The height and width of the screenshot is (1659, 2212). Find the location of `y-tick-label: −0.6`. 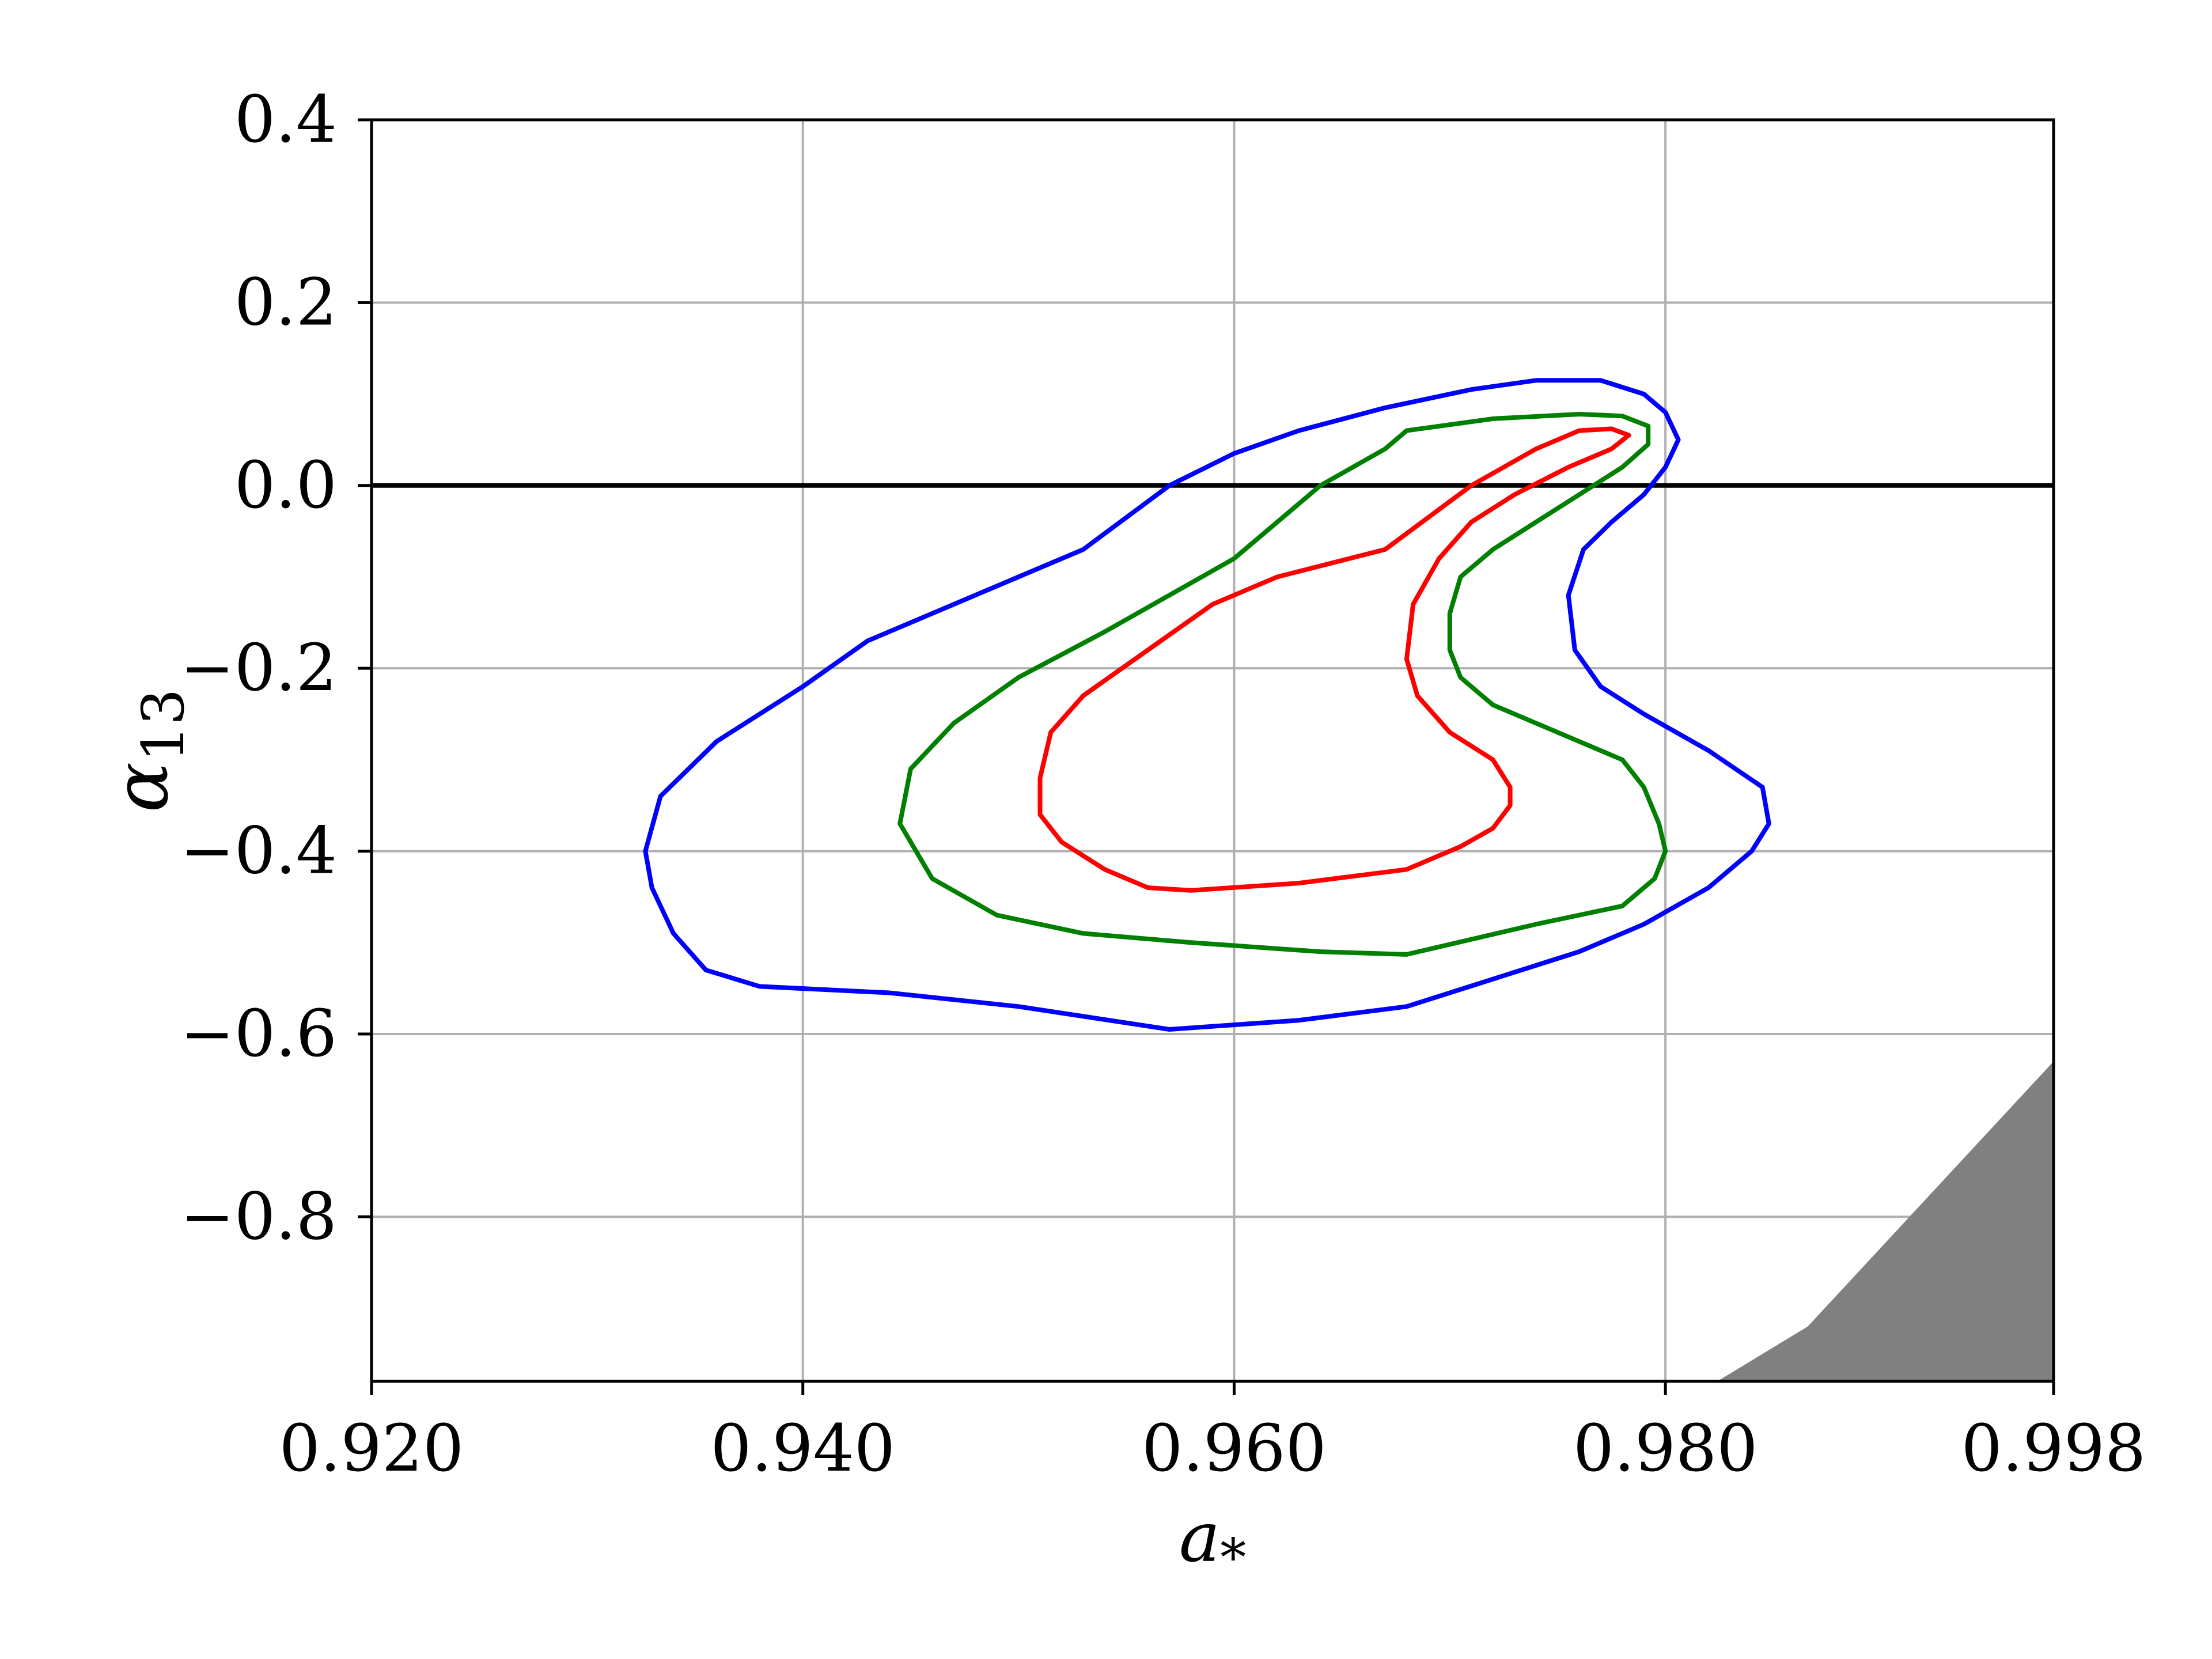

y-tick-label: −0.6 is located at coordinates (258, 1034).